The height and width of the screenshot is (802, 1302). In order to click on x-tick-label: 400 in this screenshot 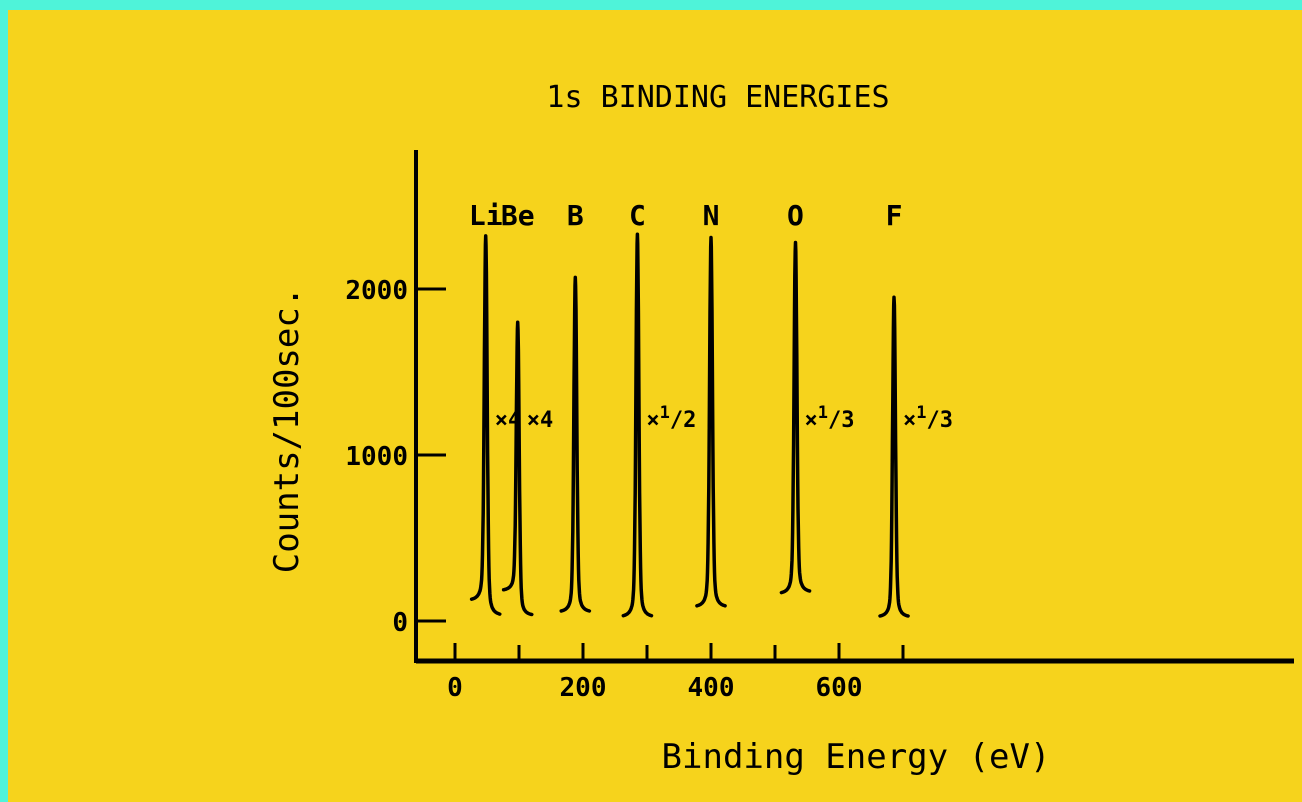, I will do `click(711, 688)`.